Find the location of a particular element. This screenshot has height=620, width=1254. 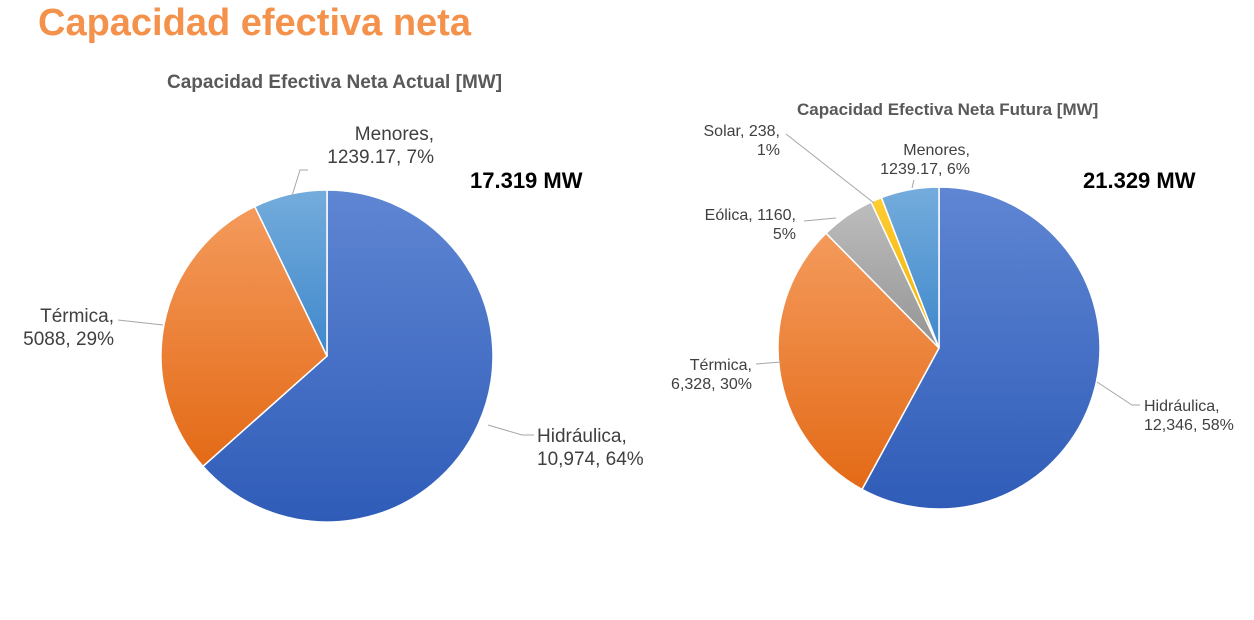

data-label-solar-1: Solar, 238, 1% is located at coordinates (742, 141).